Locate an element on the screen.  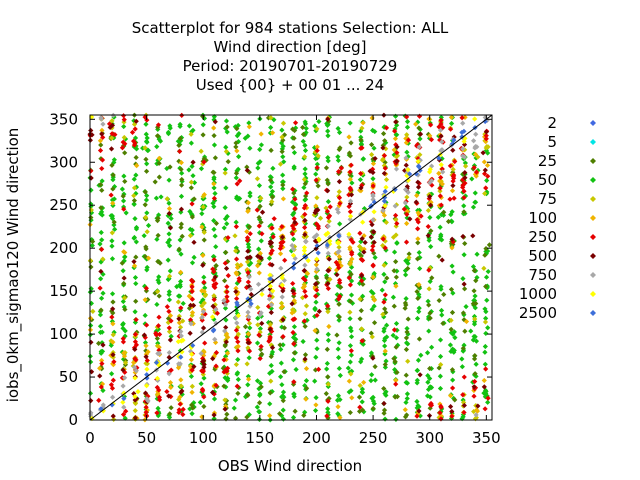
legend-label: 100 is located at coordinates (542, 218).